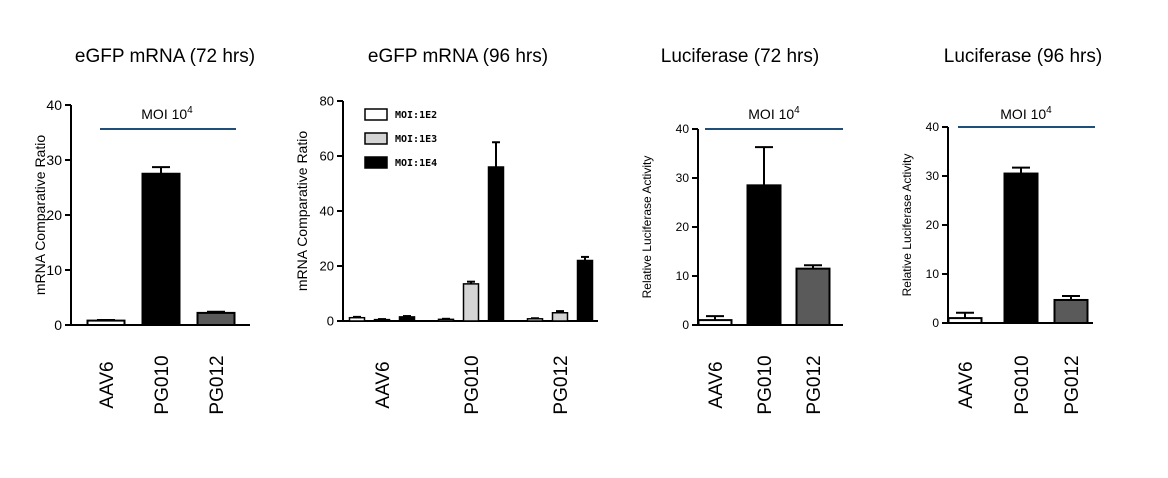 The image size is (1168, 478). Describe the element at coordinates (165, 56) in the screenshot. I see `chart-title: eGFP mRNA (72 hrs)` at that location.